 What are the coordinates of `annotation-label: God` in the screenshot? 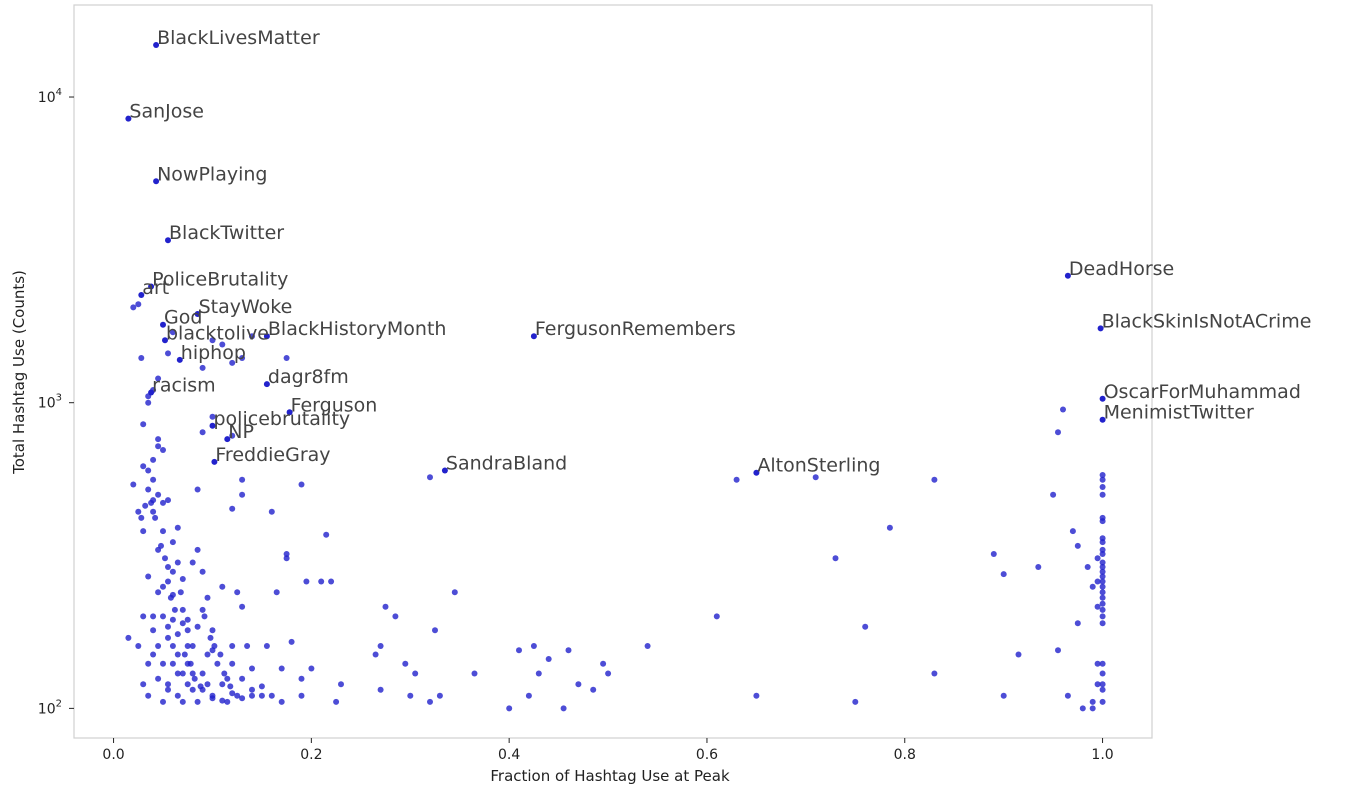 It's located at (183, 318).